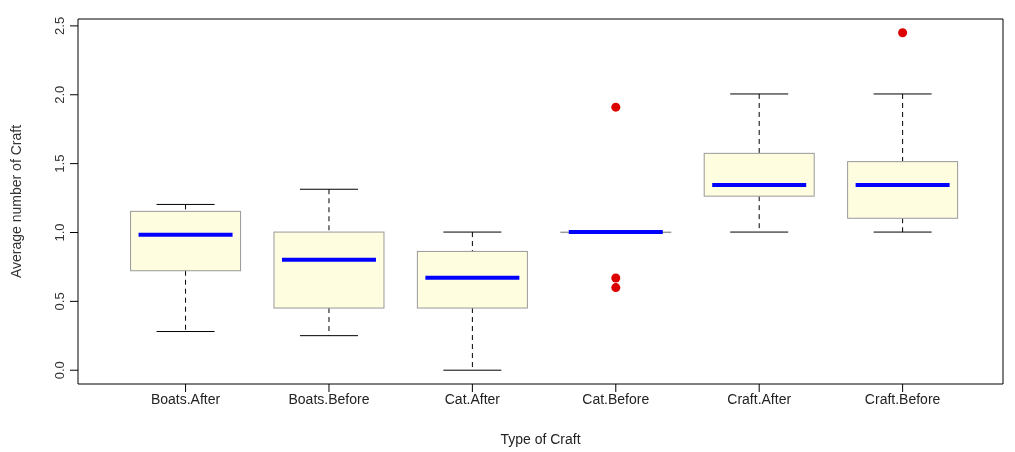 This screenshot has width=1015, height=452. I want to click on x-tick-label: Cat.Before, so click(616, 398).